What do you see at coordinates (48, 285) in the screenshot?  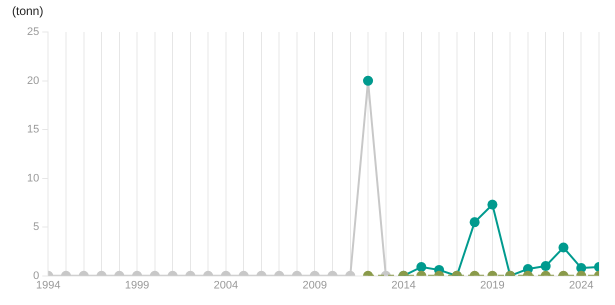 I see `x-tick-label: 1994` at bounding box center [48, 285].